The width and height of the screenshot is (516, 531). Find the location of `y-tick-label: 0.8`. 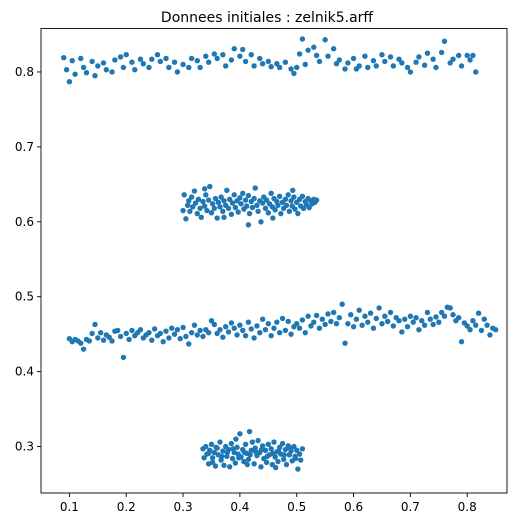

y-tick-label: 0.8 is located at coordinates (24, 72).